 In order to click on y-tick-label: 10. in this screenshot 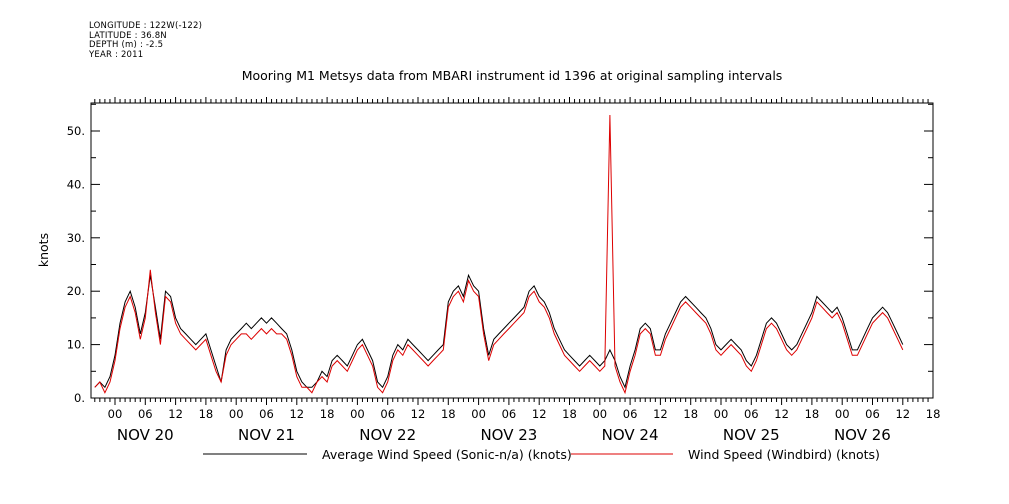, I will do `click(76, 345)`.